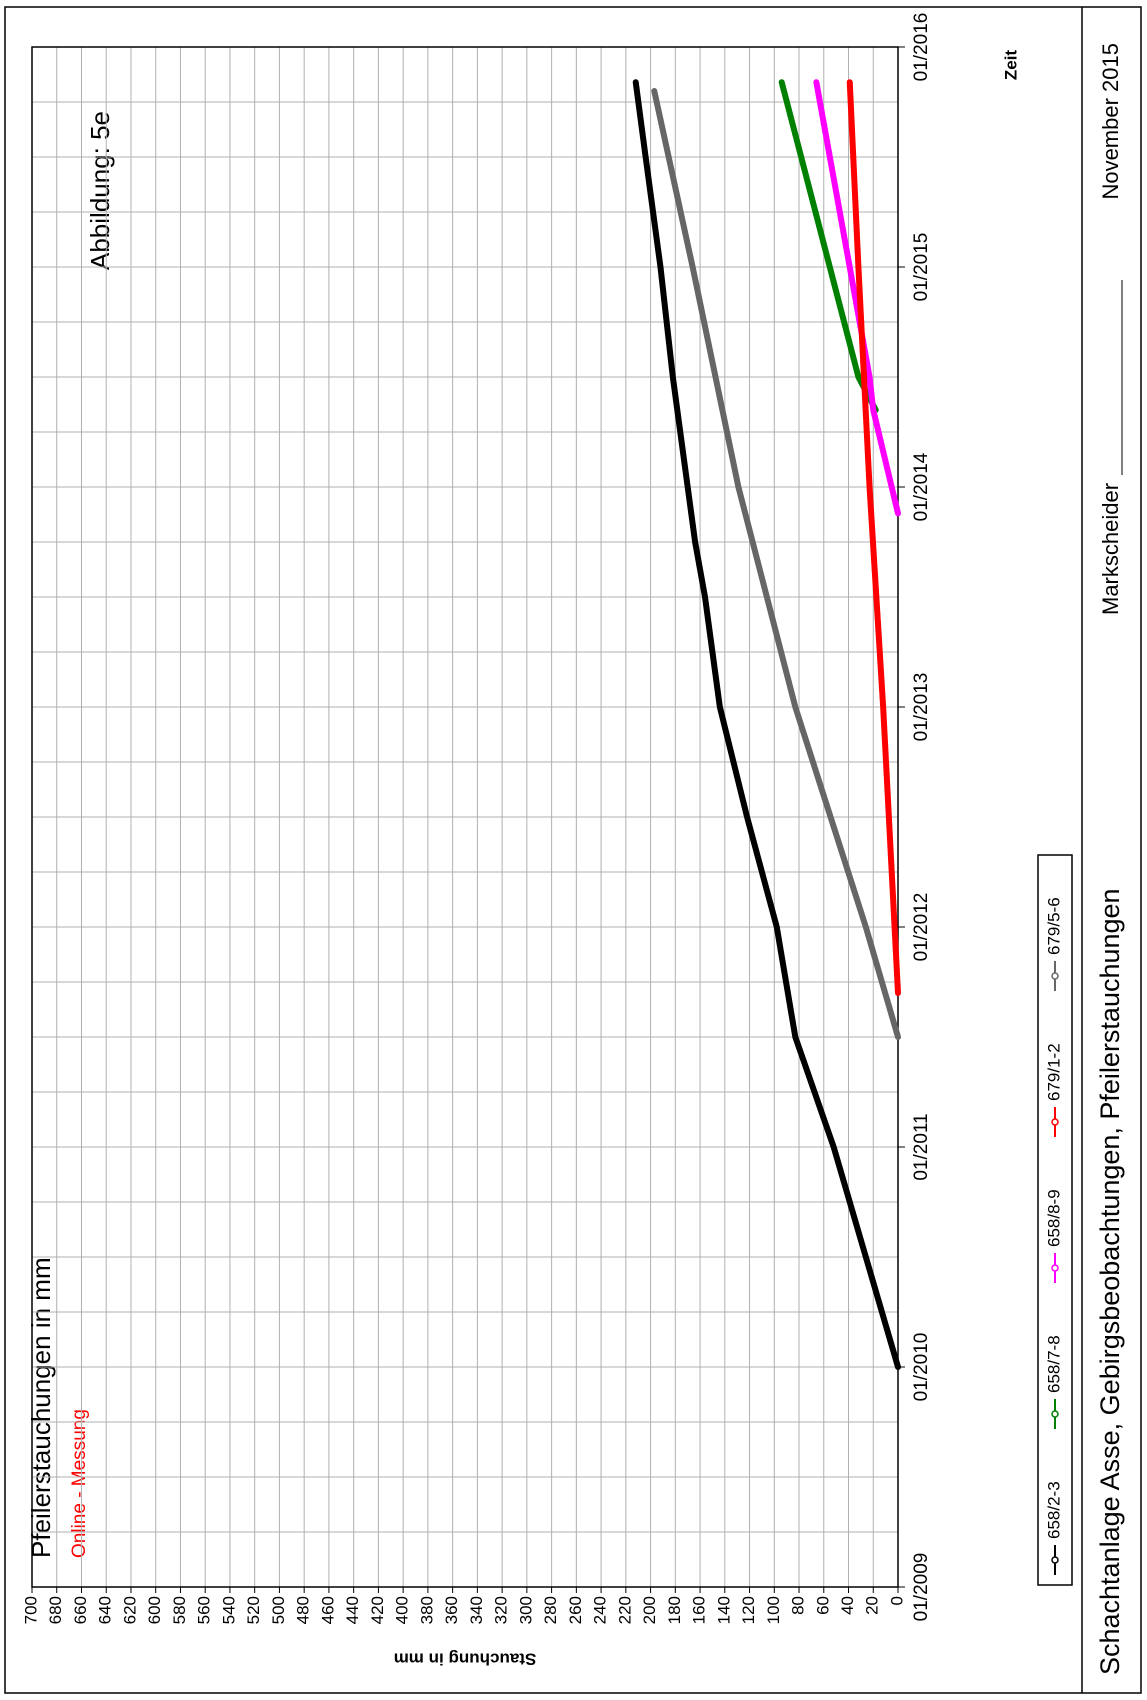  I want to click on y-tick-label: 400, so click(402, 1610).